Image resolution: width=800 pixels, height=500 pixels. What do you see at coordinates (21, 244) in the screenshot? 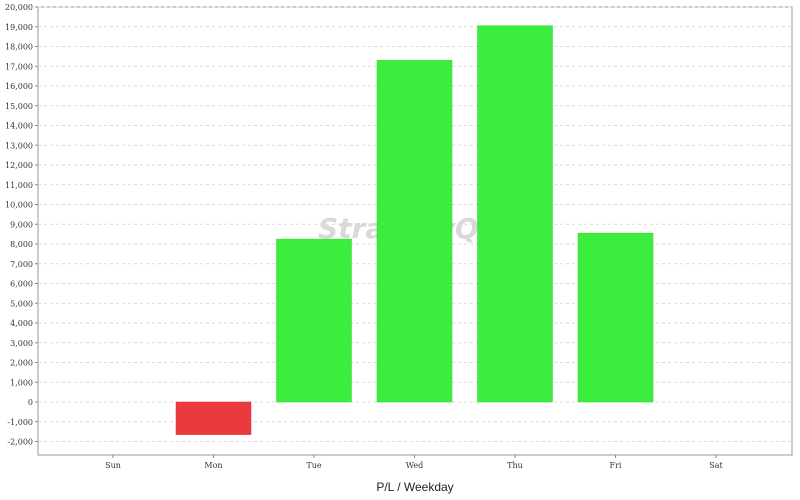
I see `y-tick-label: 8,000` at bounding box center [21, 244].